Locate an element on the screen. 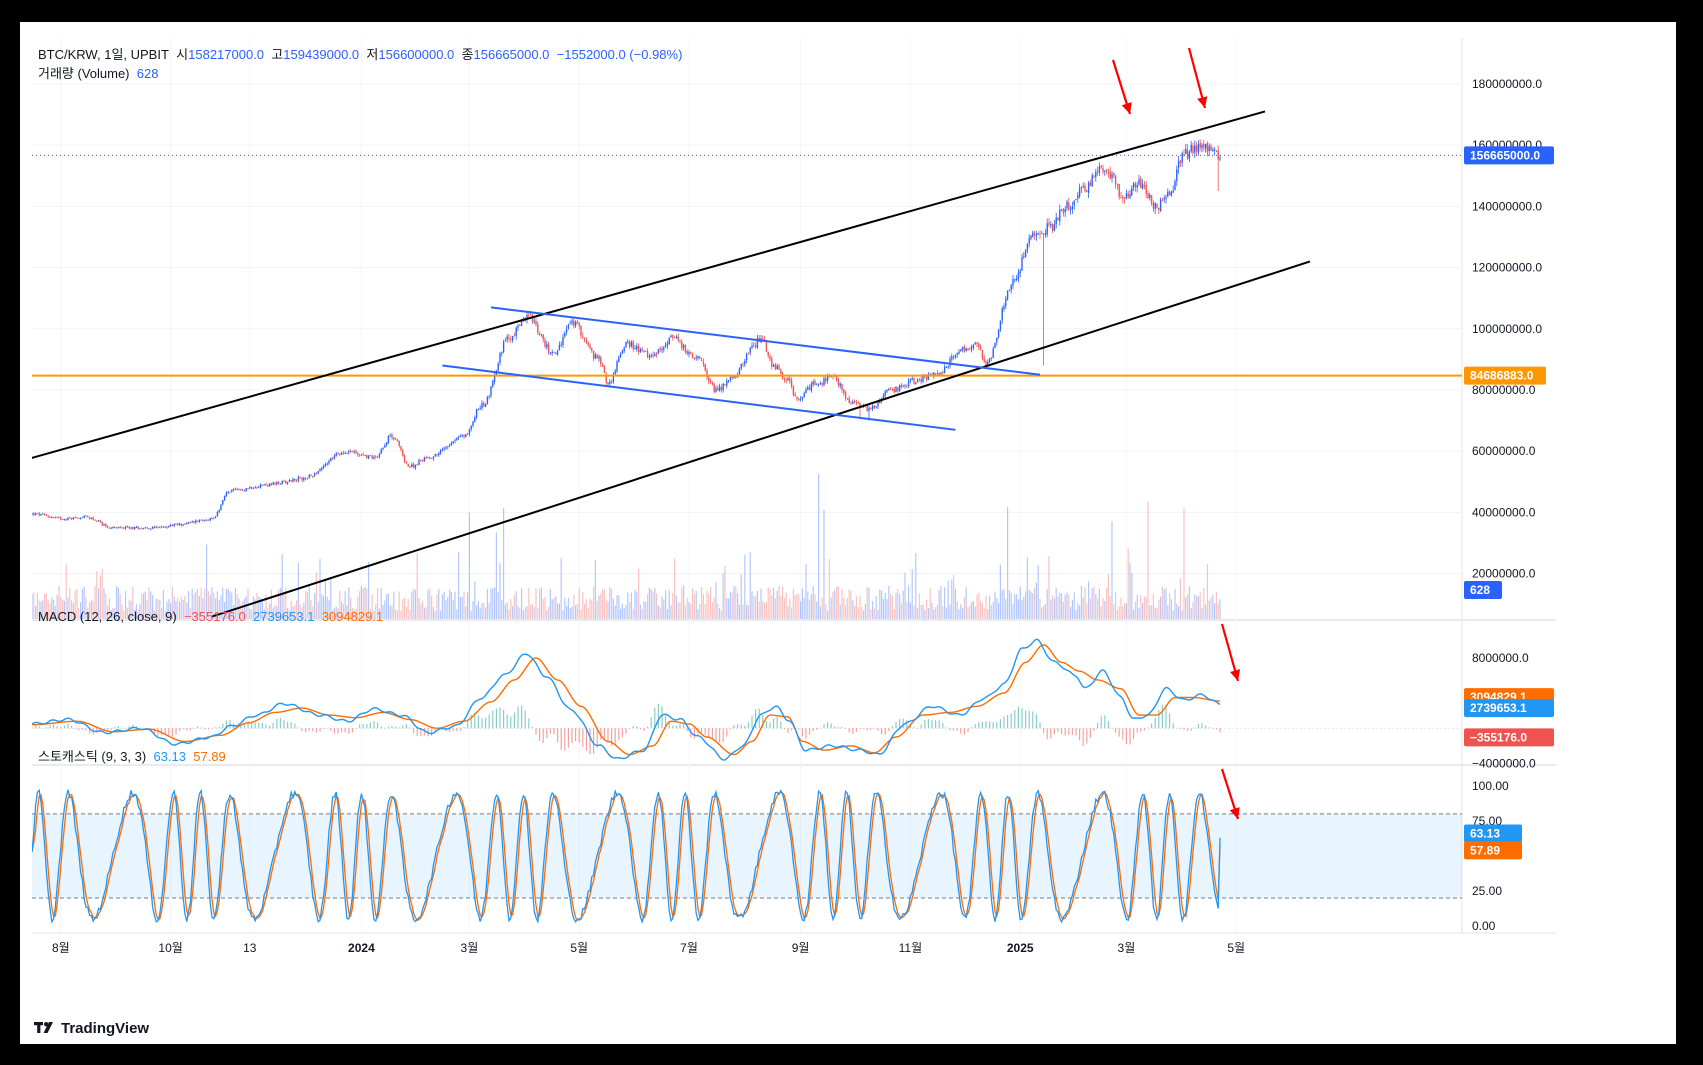 The width and height of the screenshot is (1703, 1065). high-value: 159439000.0 is located at coordinates (321, 54).